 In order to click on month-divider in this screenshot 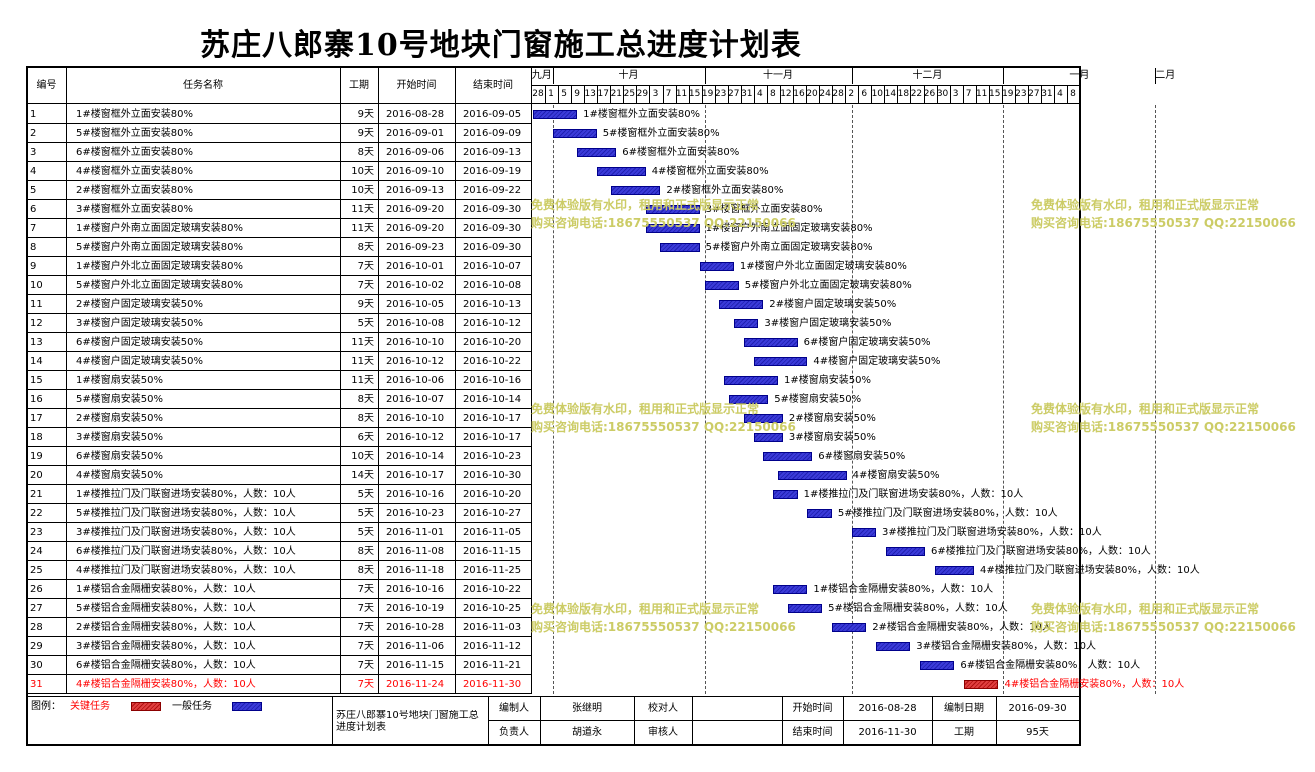, I will do `click(1156, 76)`.